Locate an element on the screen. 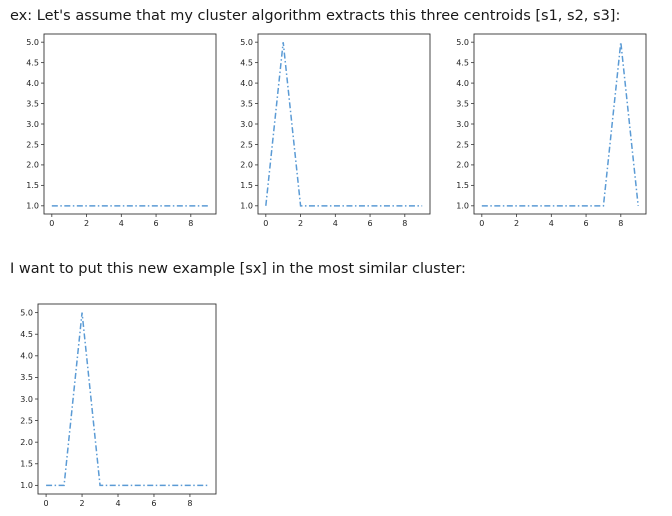 The image size is (672, 516). series-line-sx is located at coordinates (127, 399).